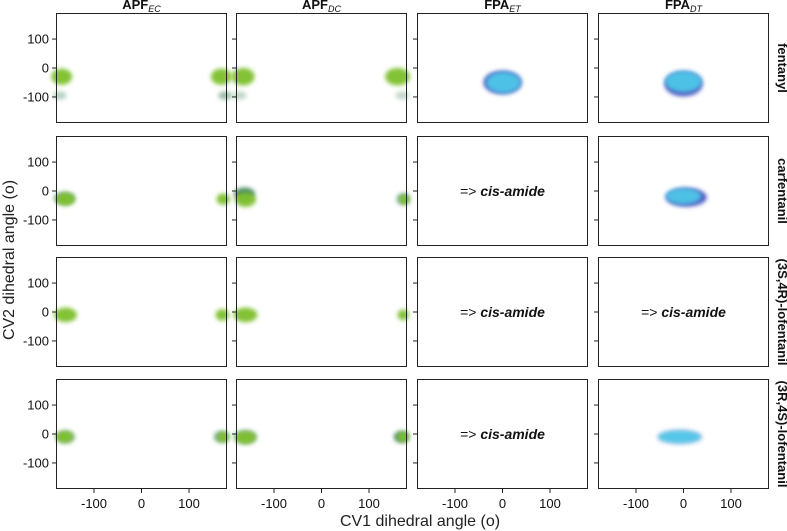  I want to click on panel: => cis-amide -100 0 100, so click(500, 445).